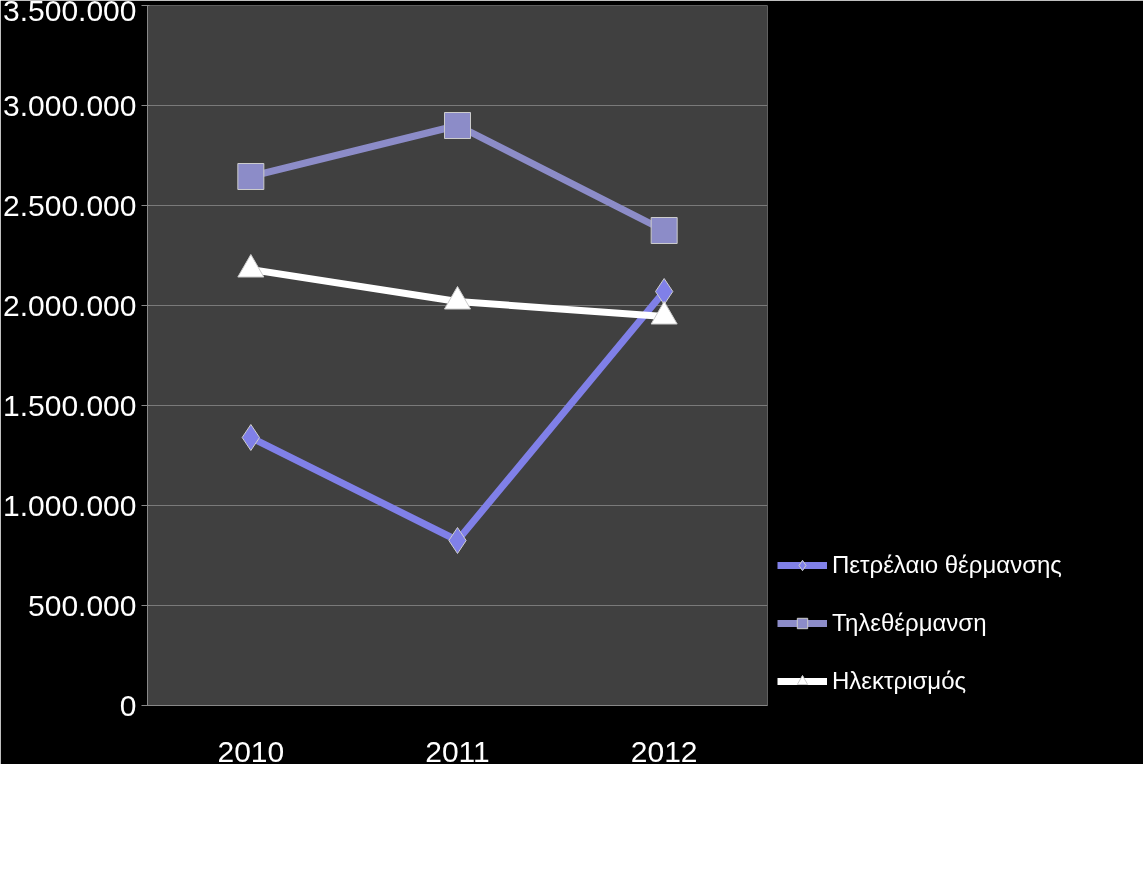 The image size is (1143, 879). What do you see at coordinates (899, 681) in the screenshot?
I see `legend-label: Ηλεκτρισμός` at bounding box center [899, 681].